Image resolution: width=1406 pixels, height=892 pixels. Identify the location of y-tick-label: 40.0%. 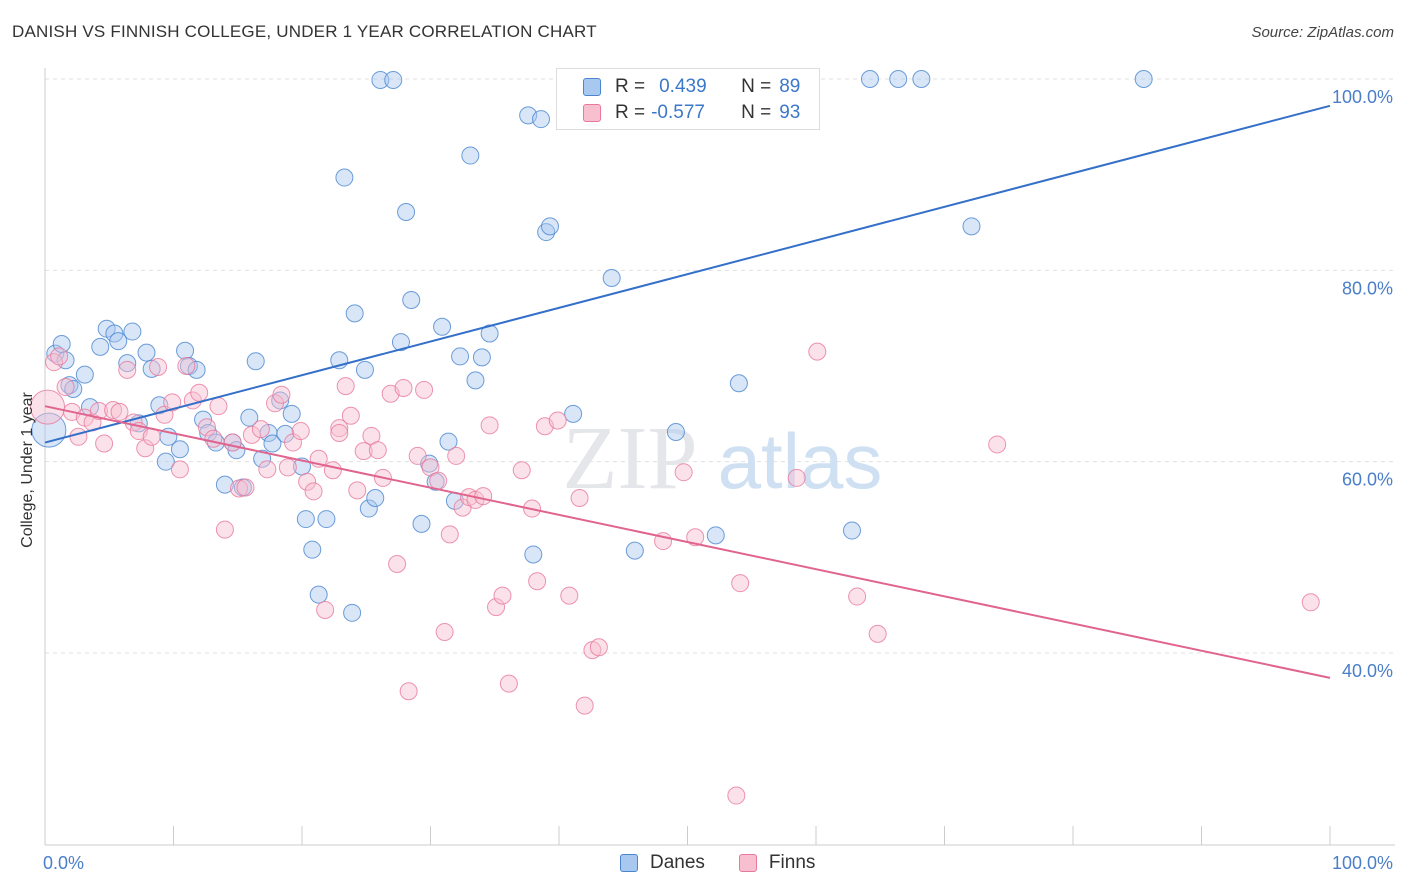
(1367, 671).